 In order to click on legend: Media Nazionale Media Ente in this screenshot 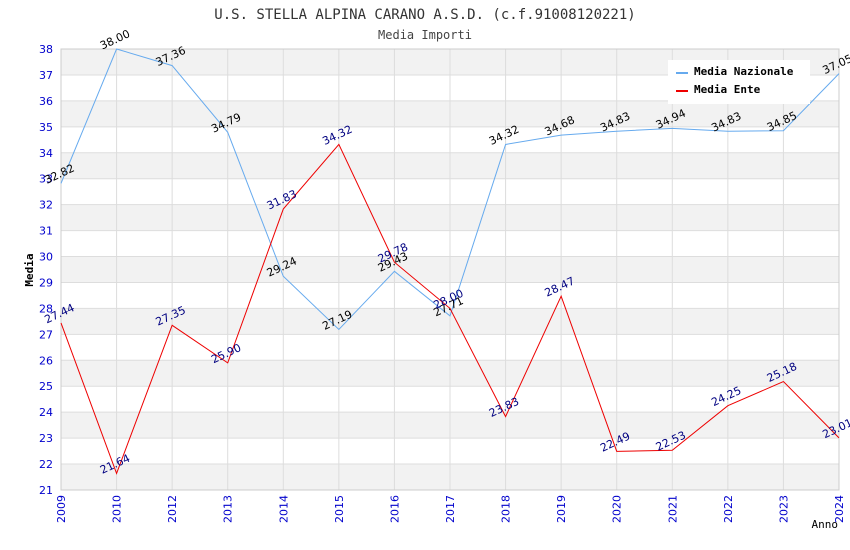, I will do `click(739, 82)`.